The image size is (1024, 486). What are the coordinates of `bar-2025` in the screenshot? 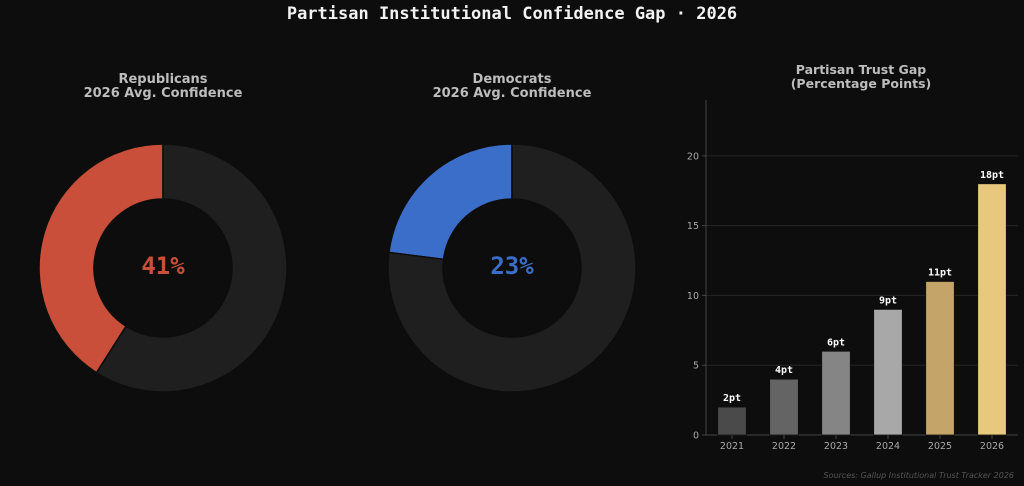 It's located at (940, 358).